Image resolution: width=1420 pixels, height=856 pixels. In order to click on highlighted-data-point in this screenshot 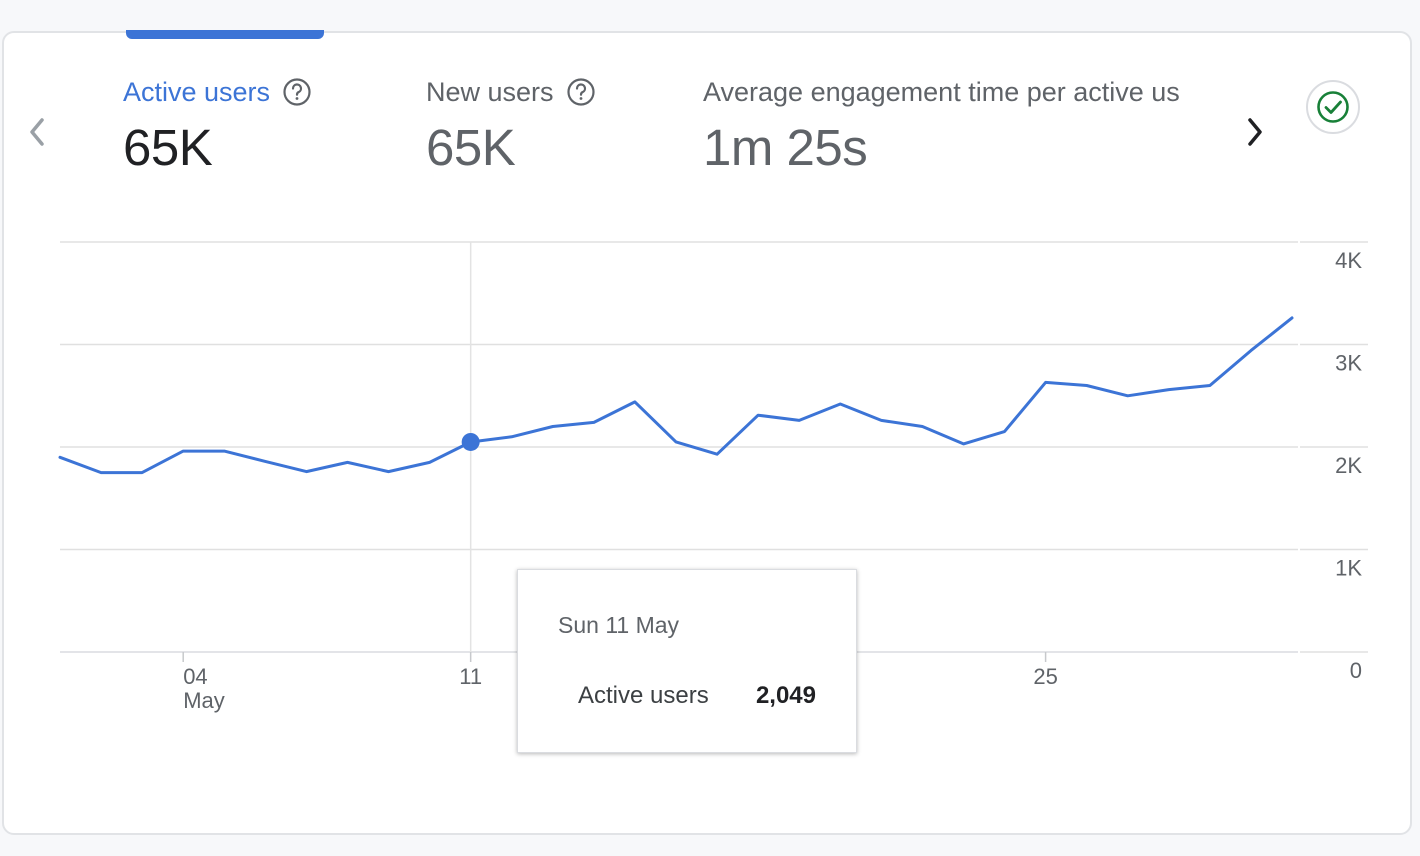, I will do `click(470, 441)`.